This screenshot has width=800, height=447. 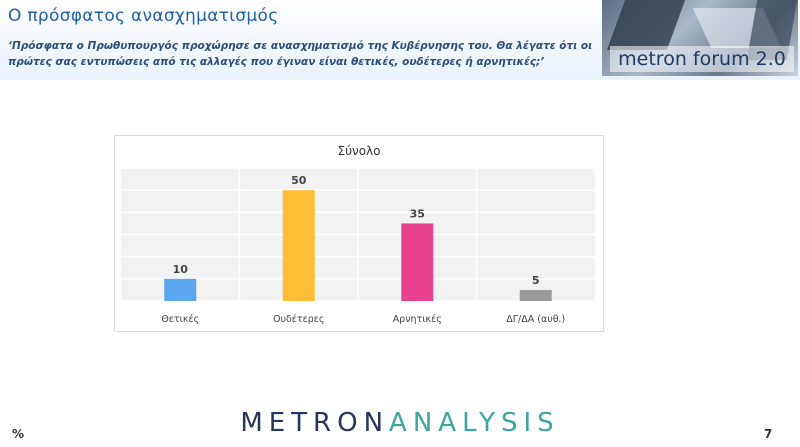 I want to click on data-label: 50, so click(x=299, y=180).